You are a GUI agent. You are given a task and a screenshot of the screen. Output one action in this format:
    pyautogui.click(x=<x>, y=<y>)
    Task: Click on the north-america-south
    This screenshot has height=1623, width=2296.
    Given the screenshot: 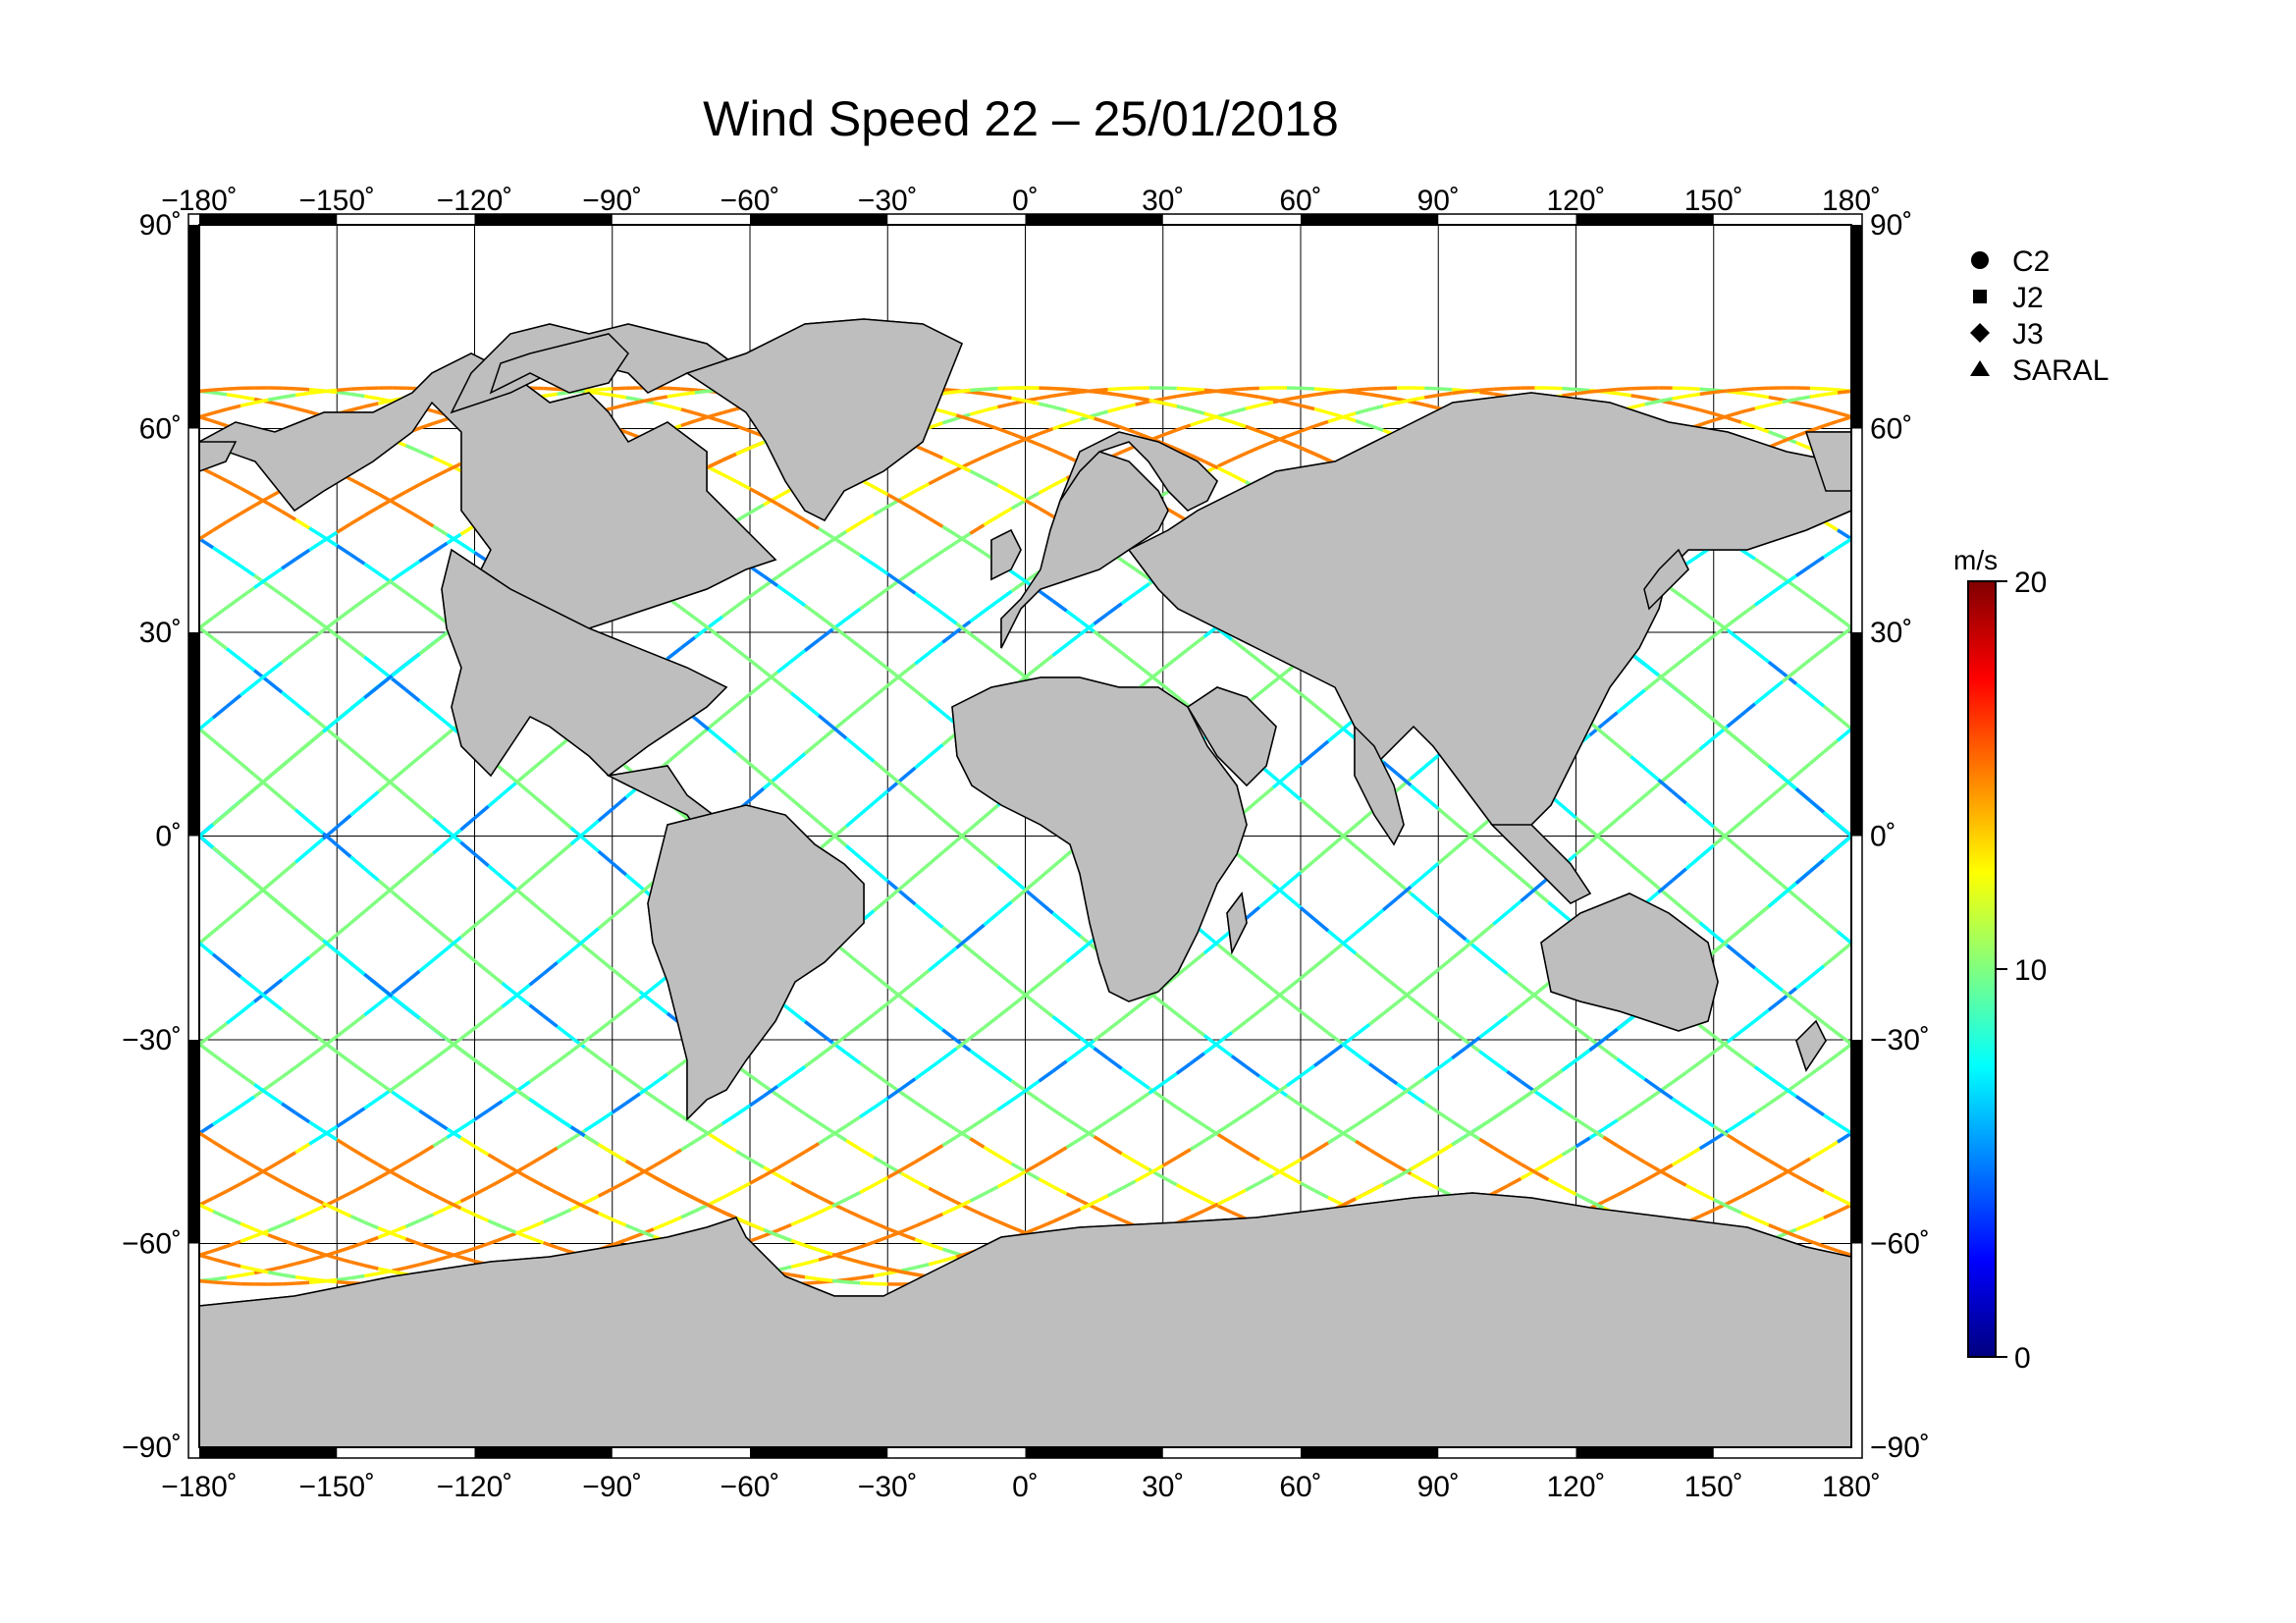 What is the action you would take?
    pyautogui.click(x=585, y=663)
    